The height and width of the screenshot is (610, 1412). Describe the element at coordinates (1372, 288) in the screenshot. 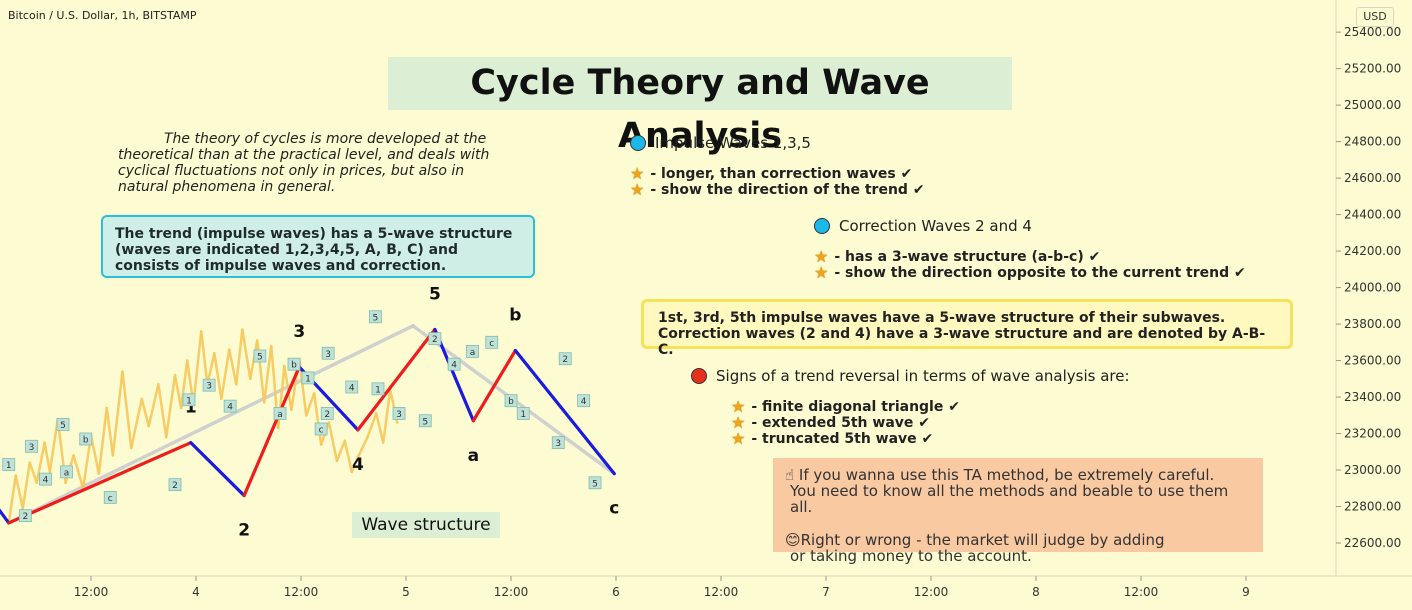

I see `y-tick-label: 24000.00` at that location.